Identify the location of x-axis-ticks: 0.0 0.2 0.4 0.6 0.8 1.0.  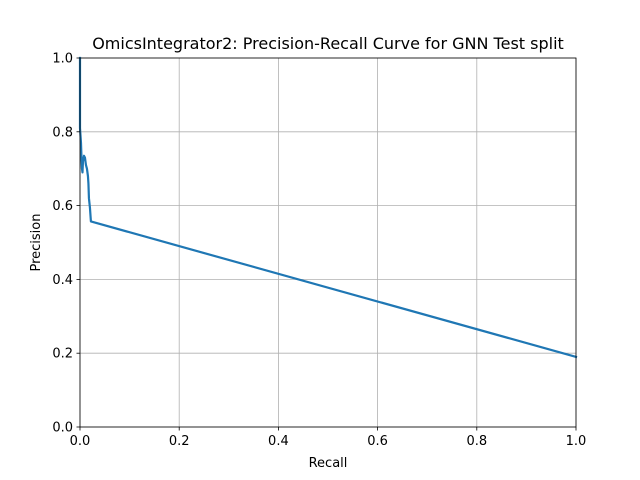
(328, 438).